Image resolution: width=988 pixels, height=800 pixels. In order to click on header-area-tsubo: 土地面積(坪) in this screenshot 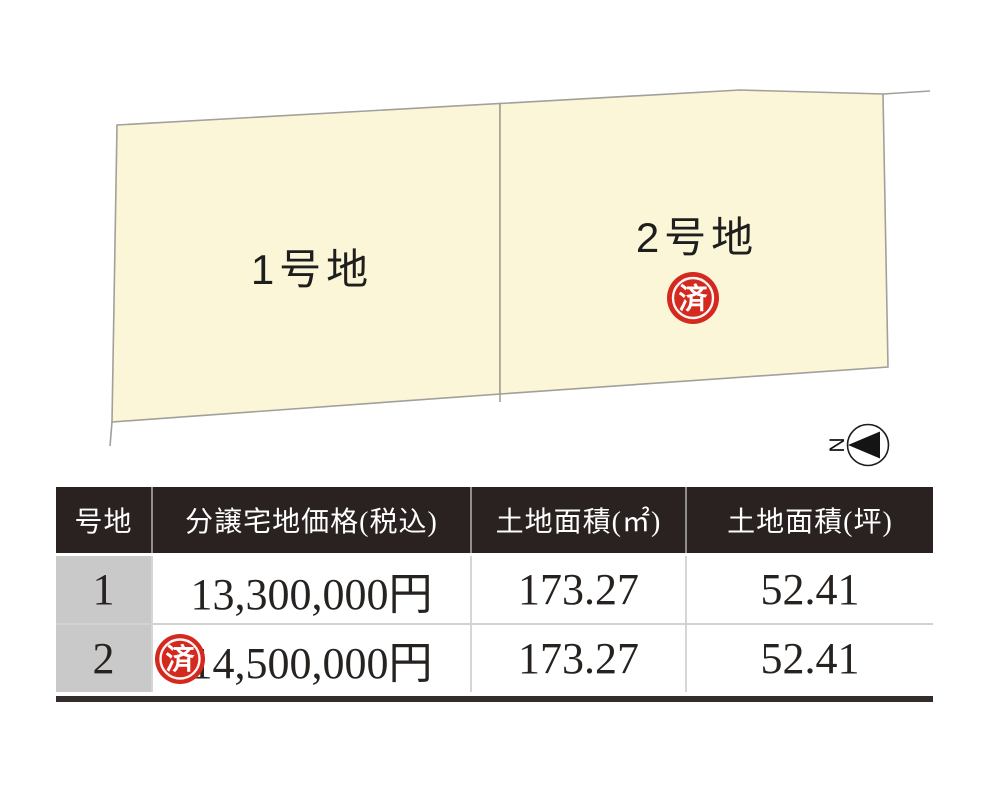, I will do `click(810, 522)`.